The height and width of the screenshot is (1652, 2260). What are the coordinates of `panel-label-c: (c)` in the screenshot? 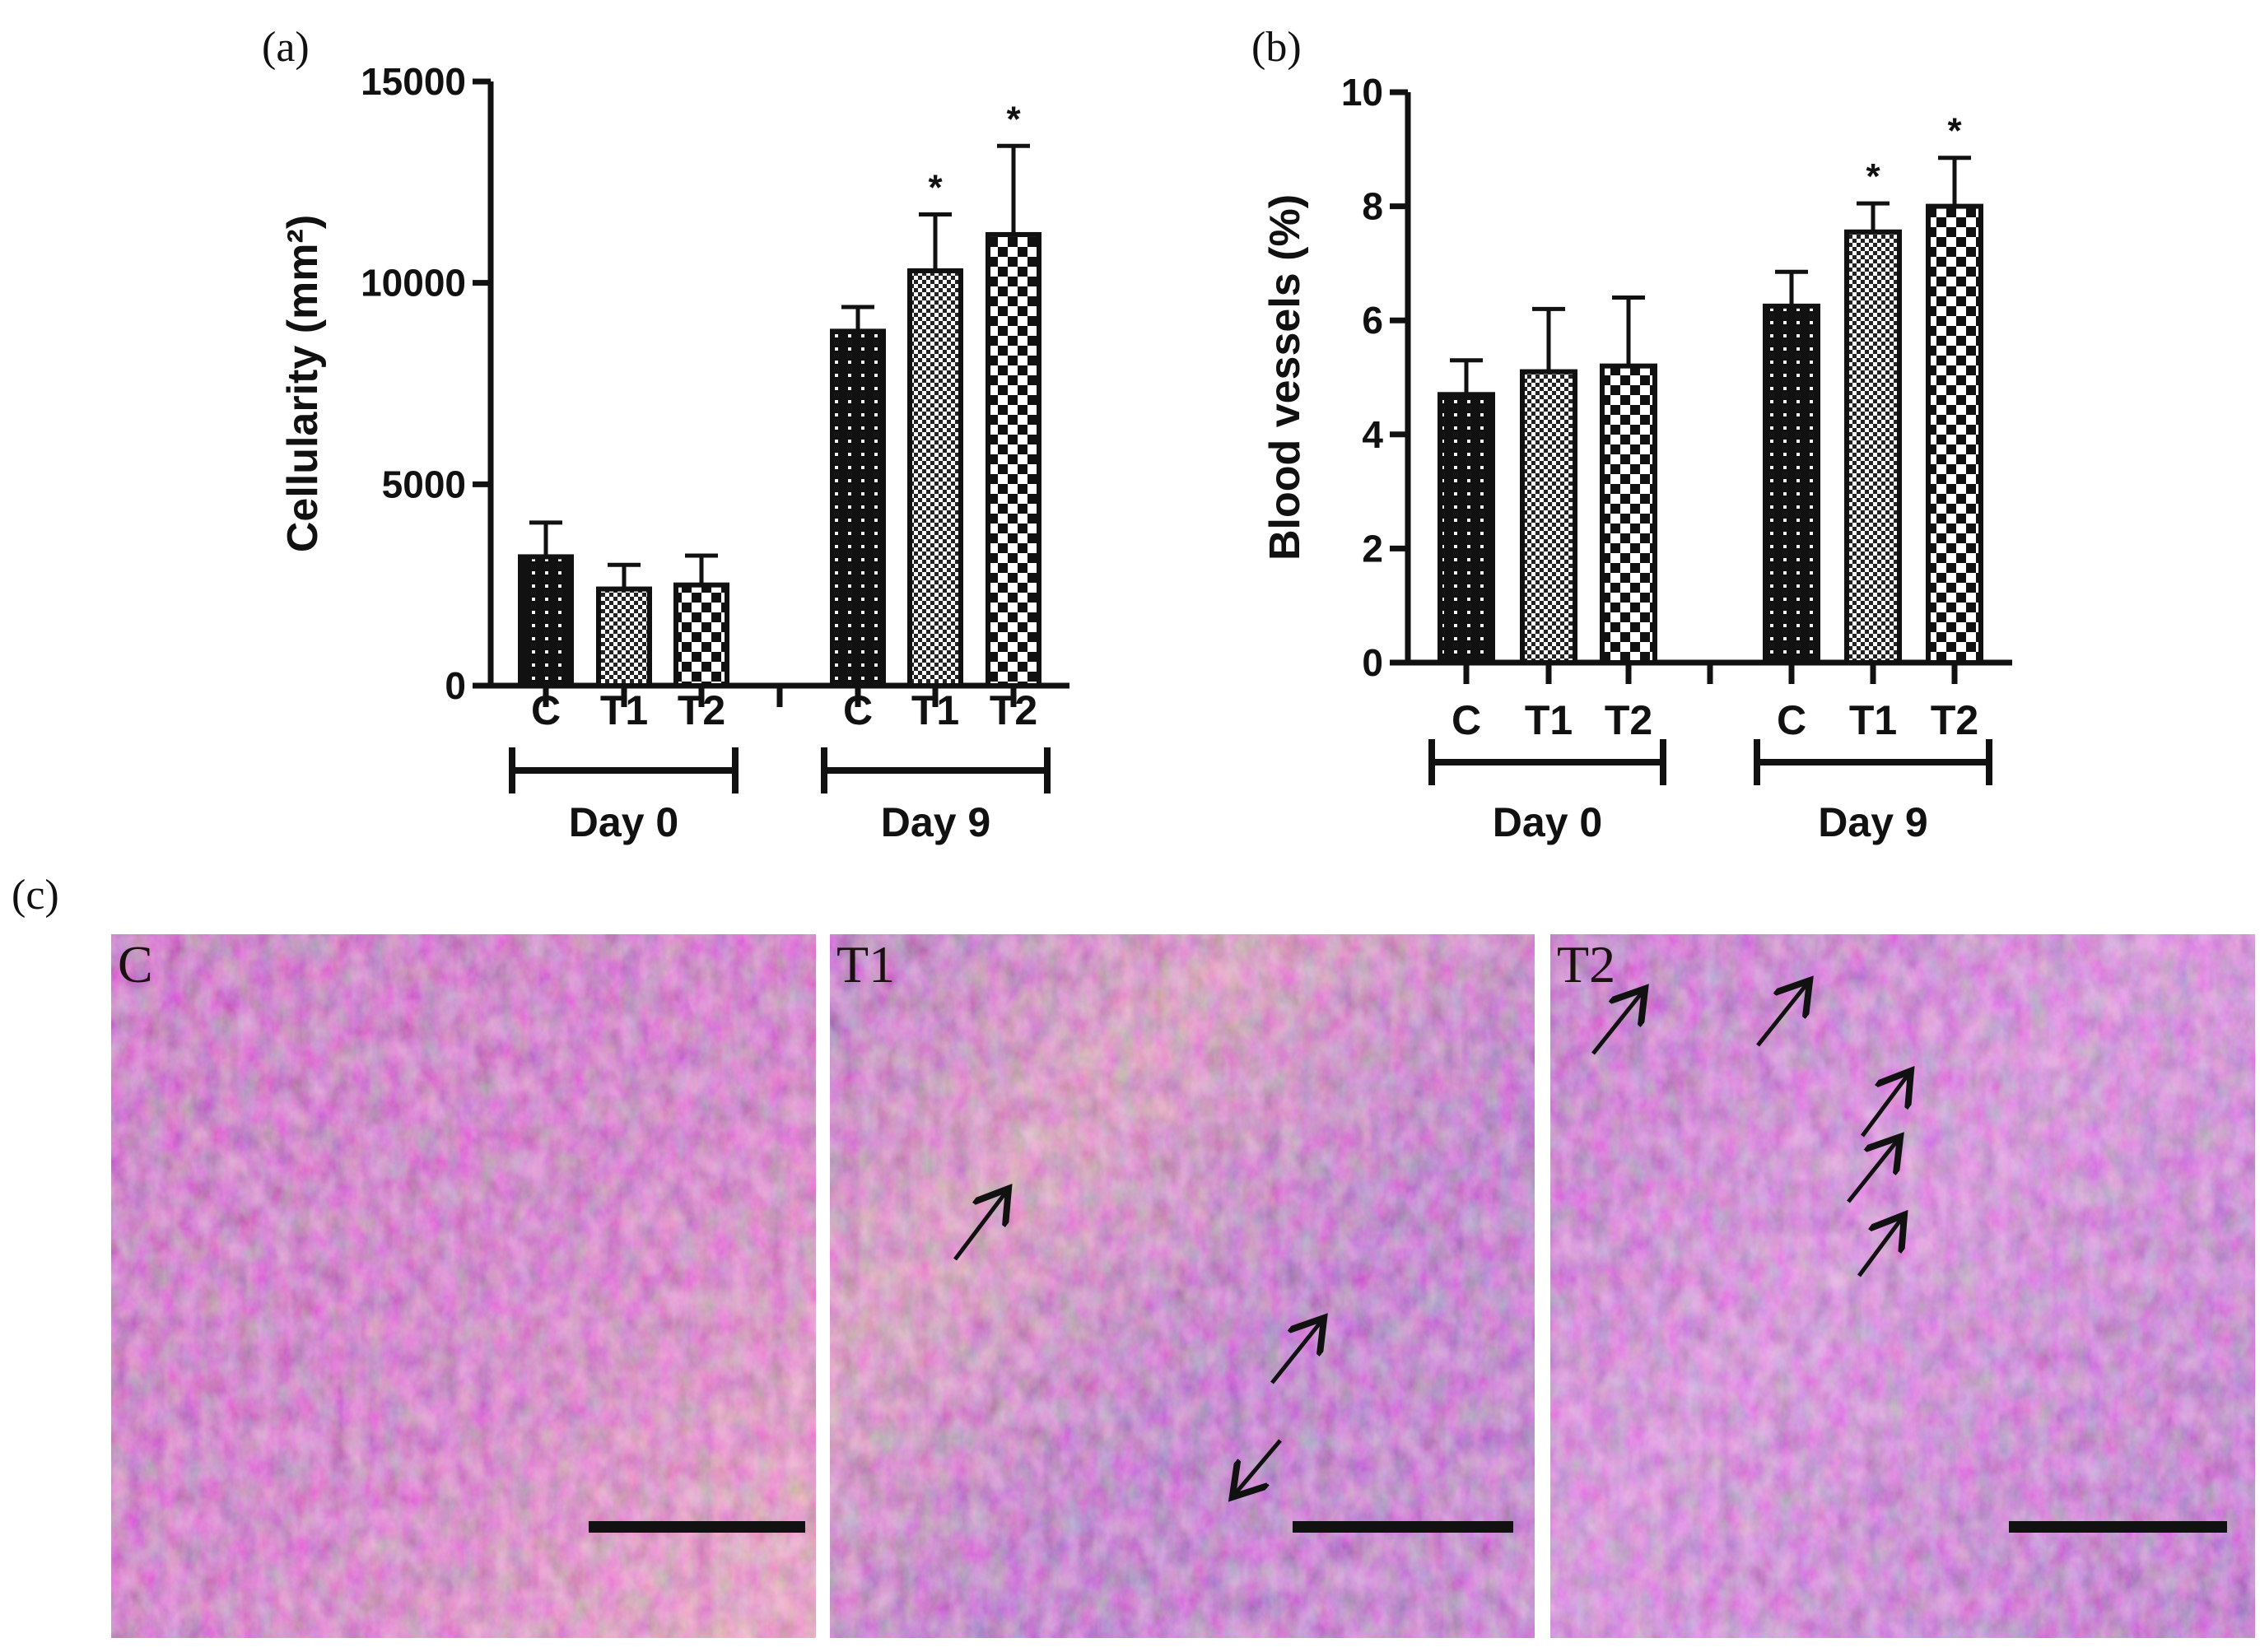 It's located at (35, 895).